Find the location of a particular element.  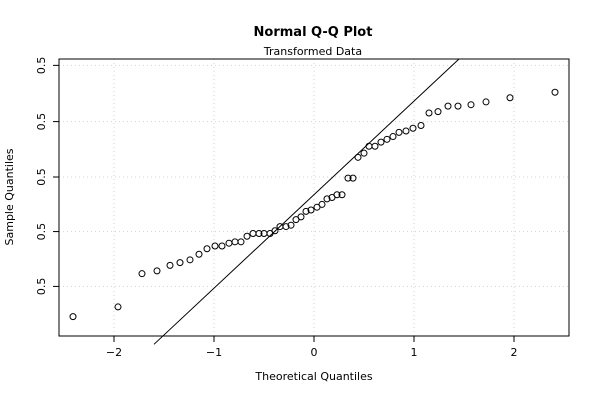

x-tick-label: 2 is located at coordinates (514, 352).